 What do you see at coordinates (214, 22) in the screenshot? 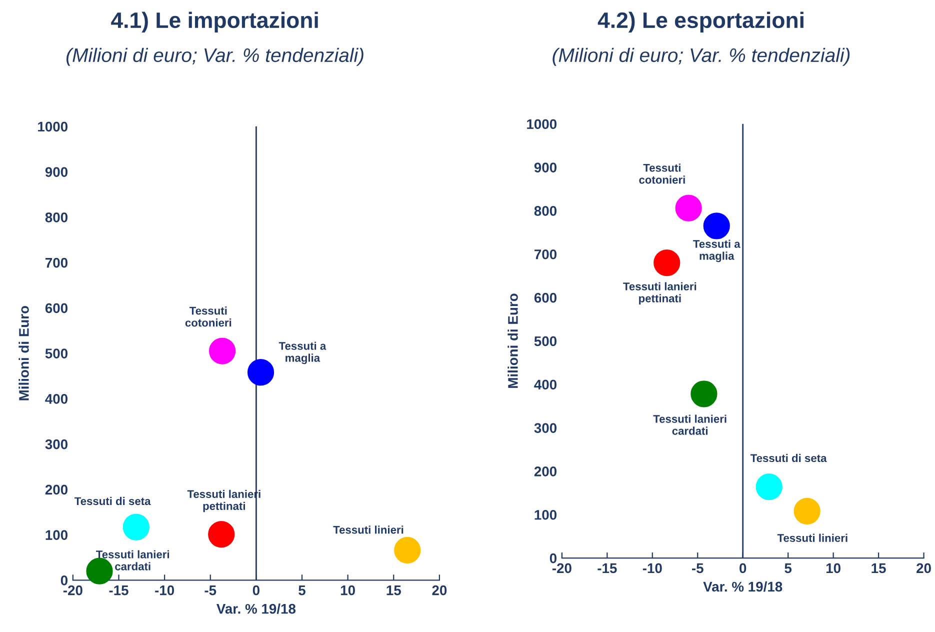
I see `chart-title: 4.1) Le importazioni` at bounding box center [214, 22].